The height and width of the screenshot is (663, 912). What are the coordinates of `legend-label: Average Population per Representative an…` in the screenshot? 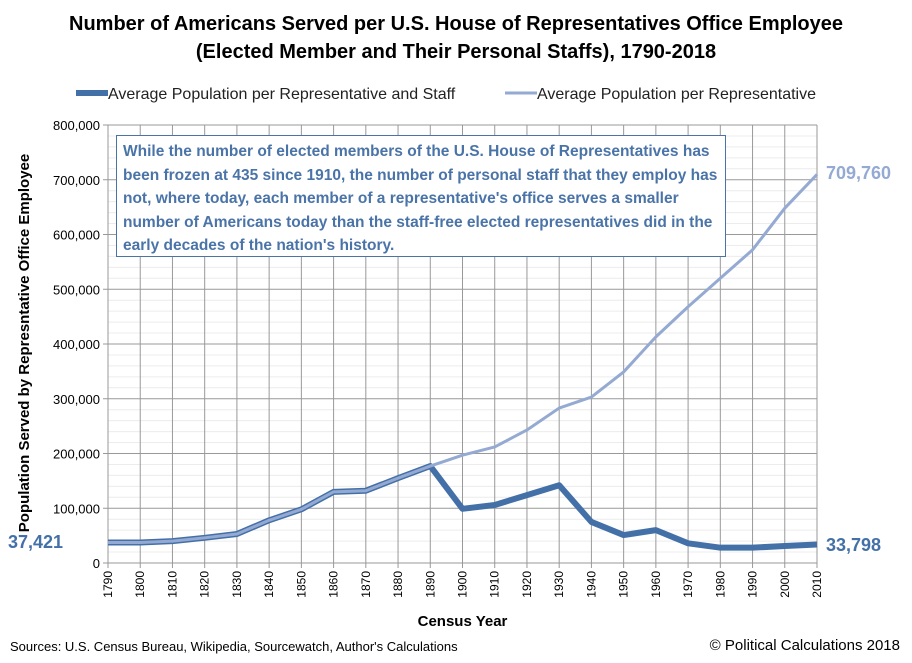 It's located at (282, 94).